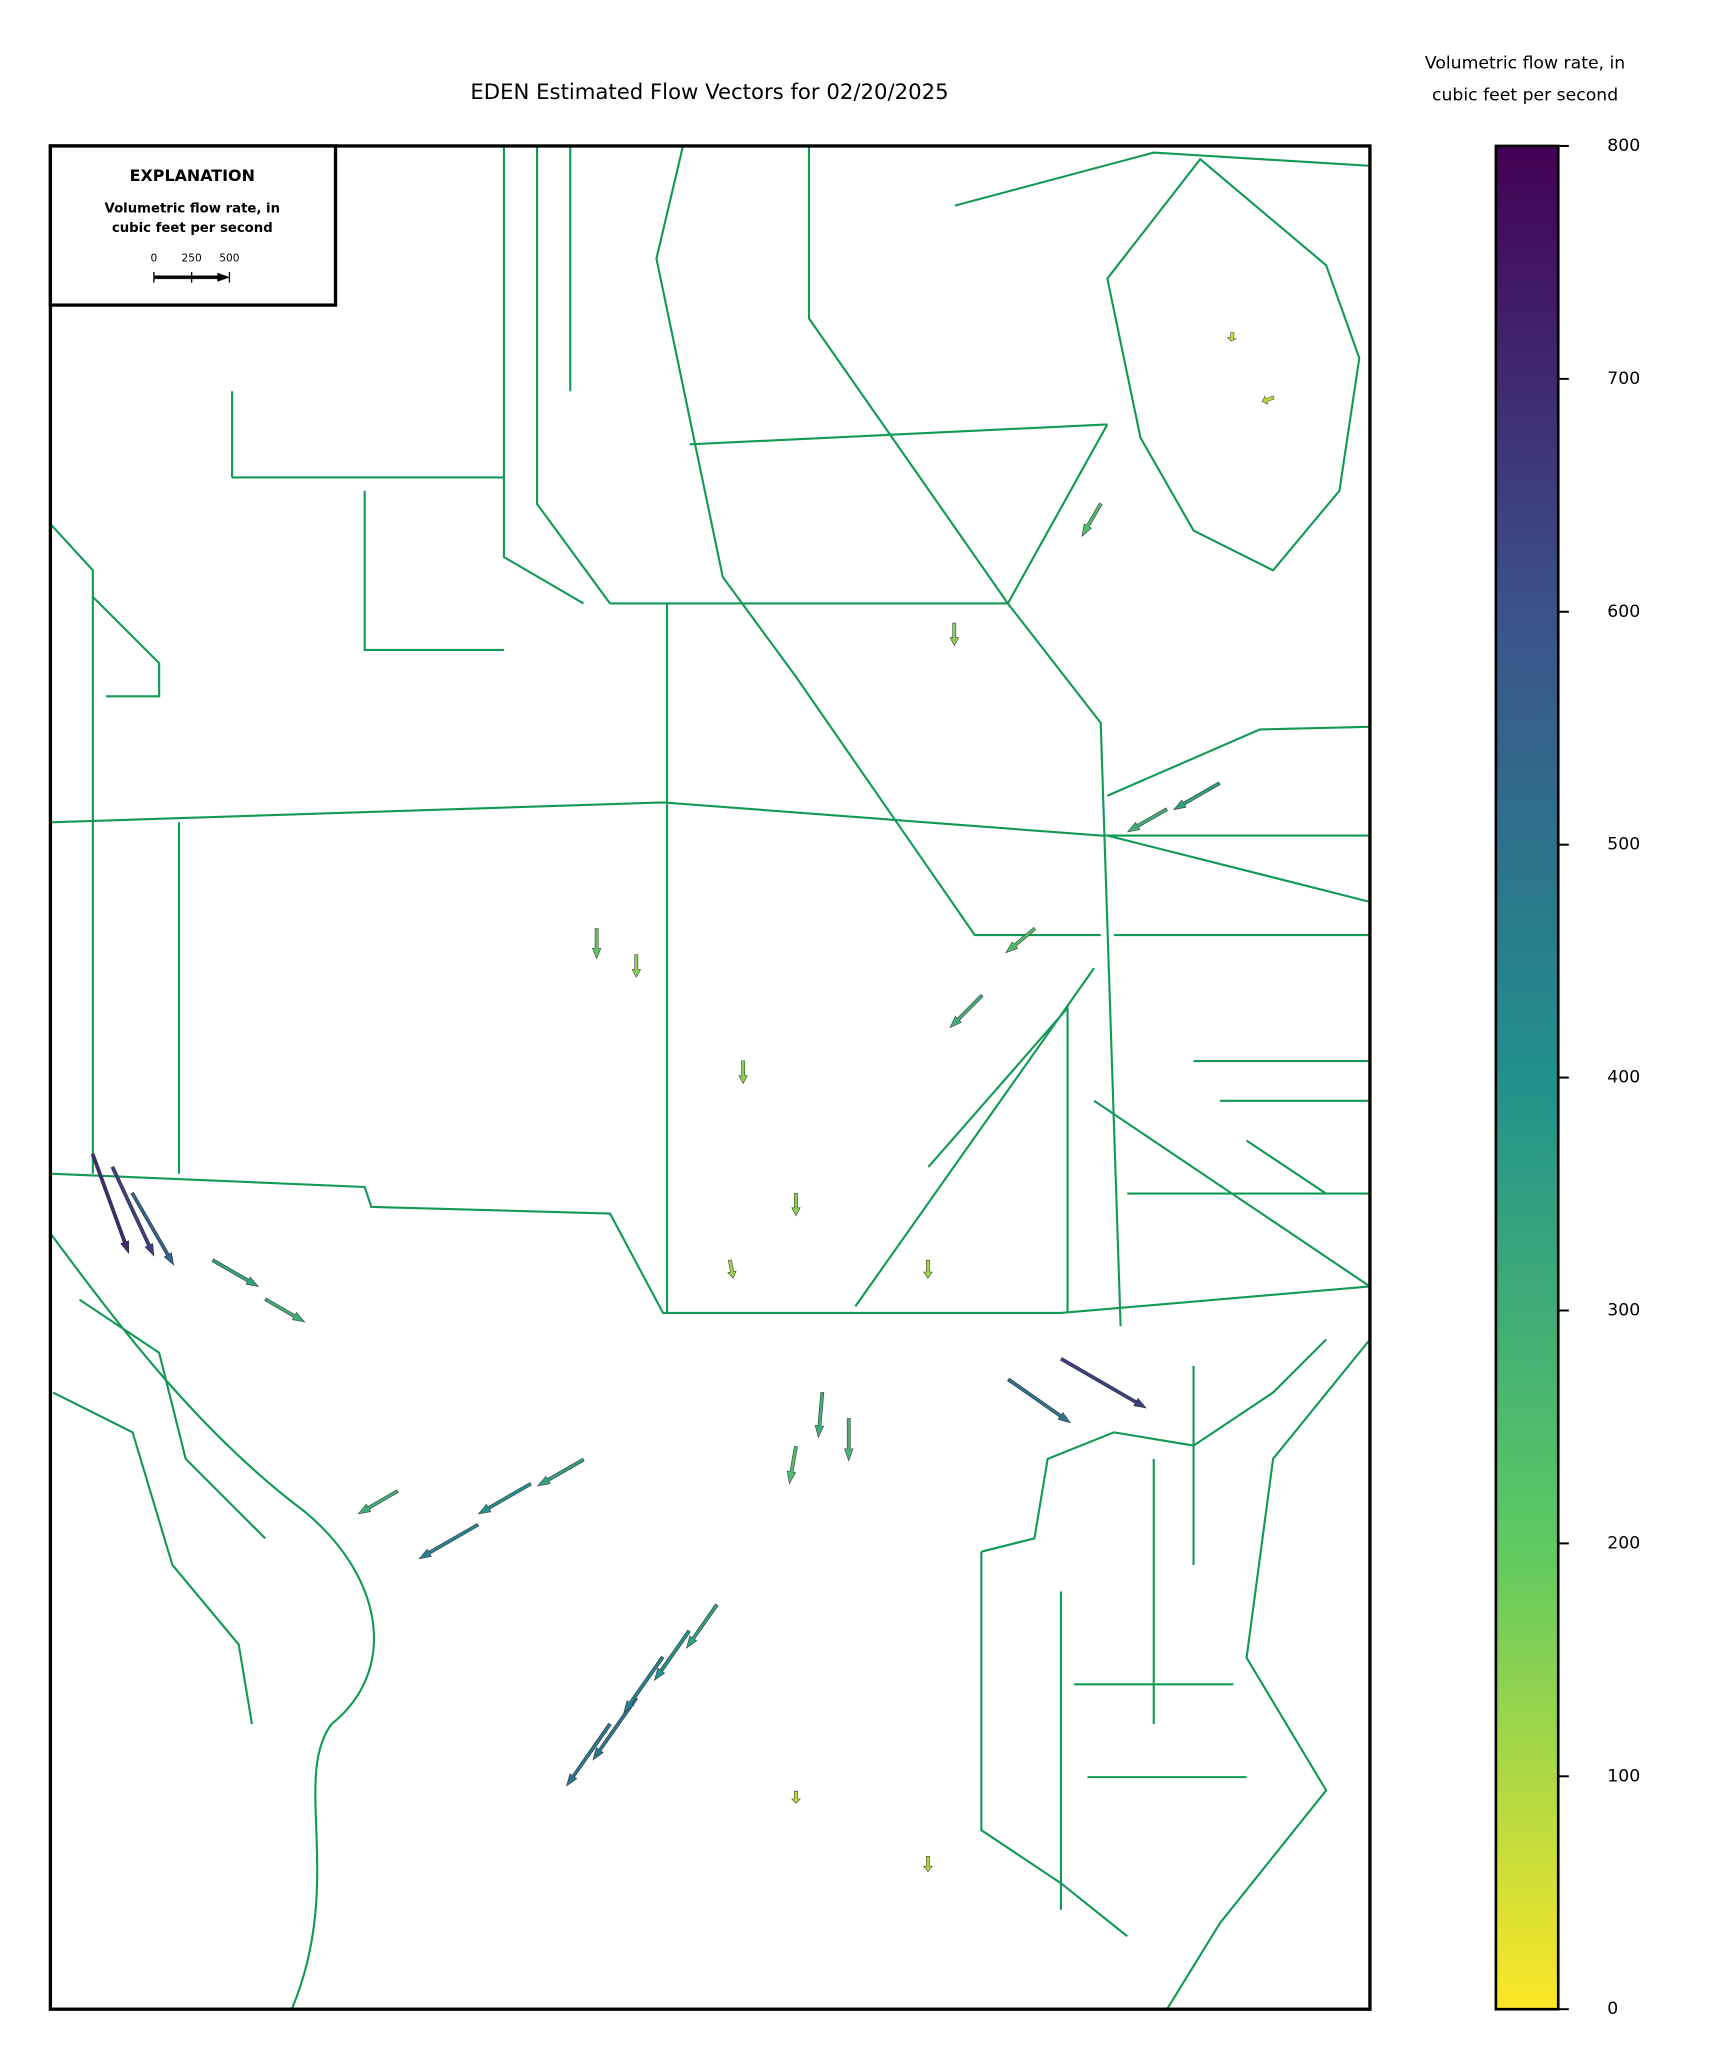 This screenshot has height=2061, width=1724. I want to click on explanation-label: Volumetric flow rate, in, so click(192, 208).